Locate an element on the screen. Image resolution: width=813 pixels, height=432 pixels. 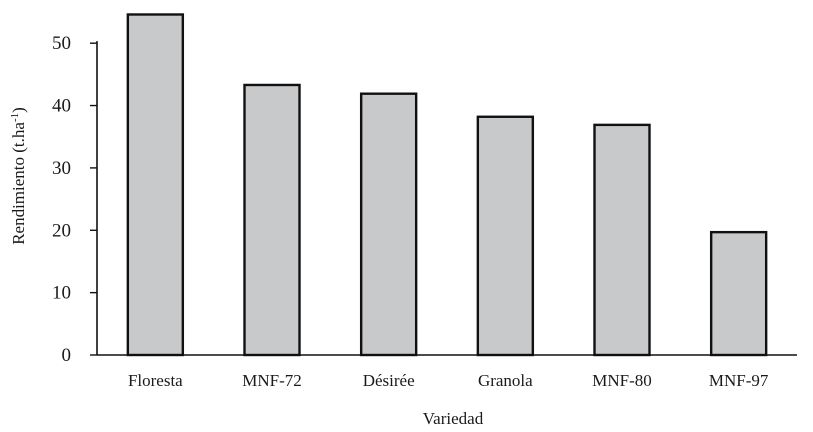
y-axis-title: Rendimiento (t.ha-1) is located at coordinates (18, 176).